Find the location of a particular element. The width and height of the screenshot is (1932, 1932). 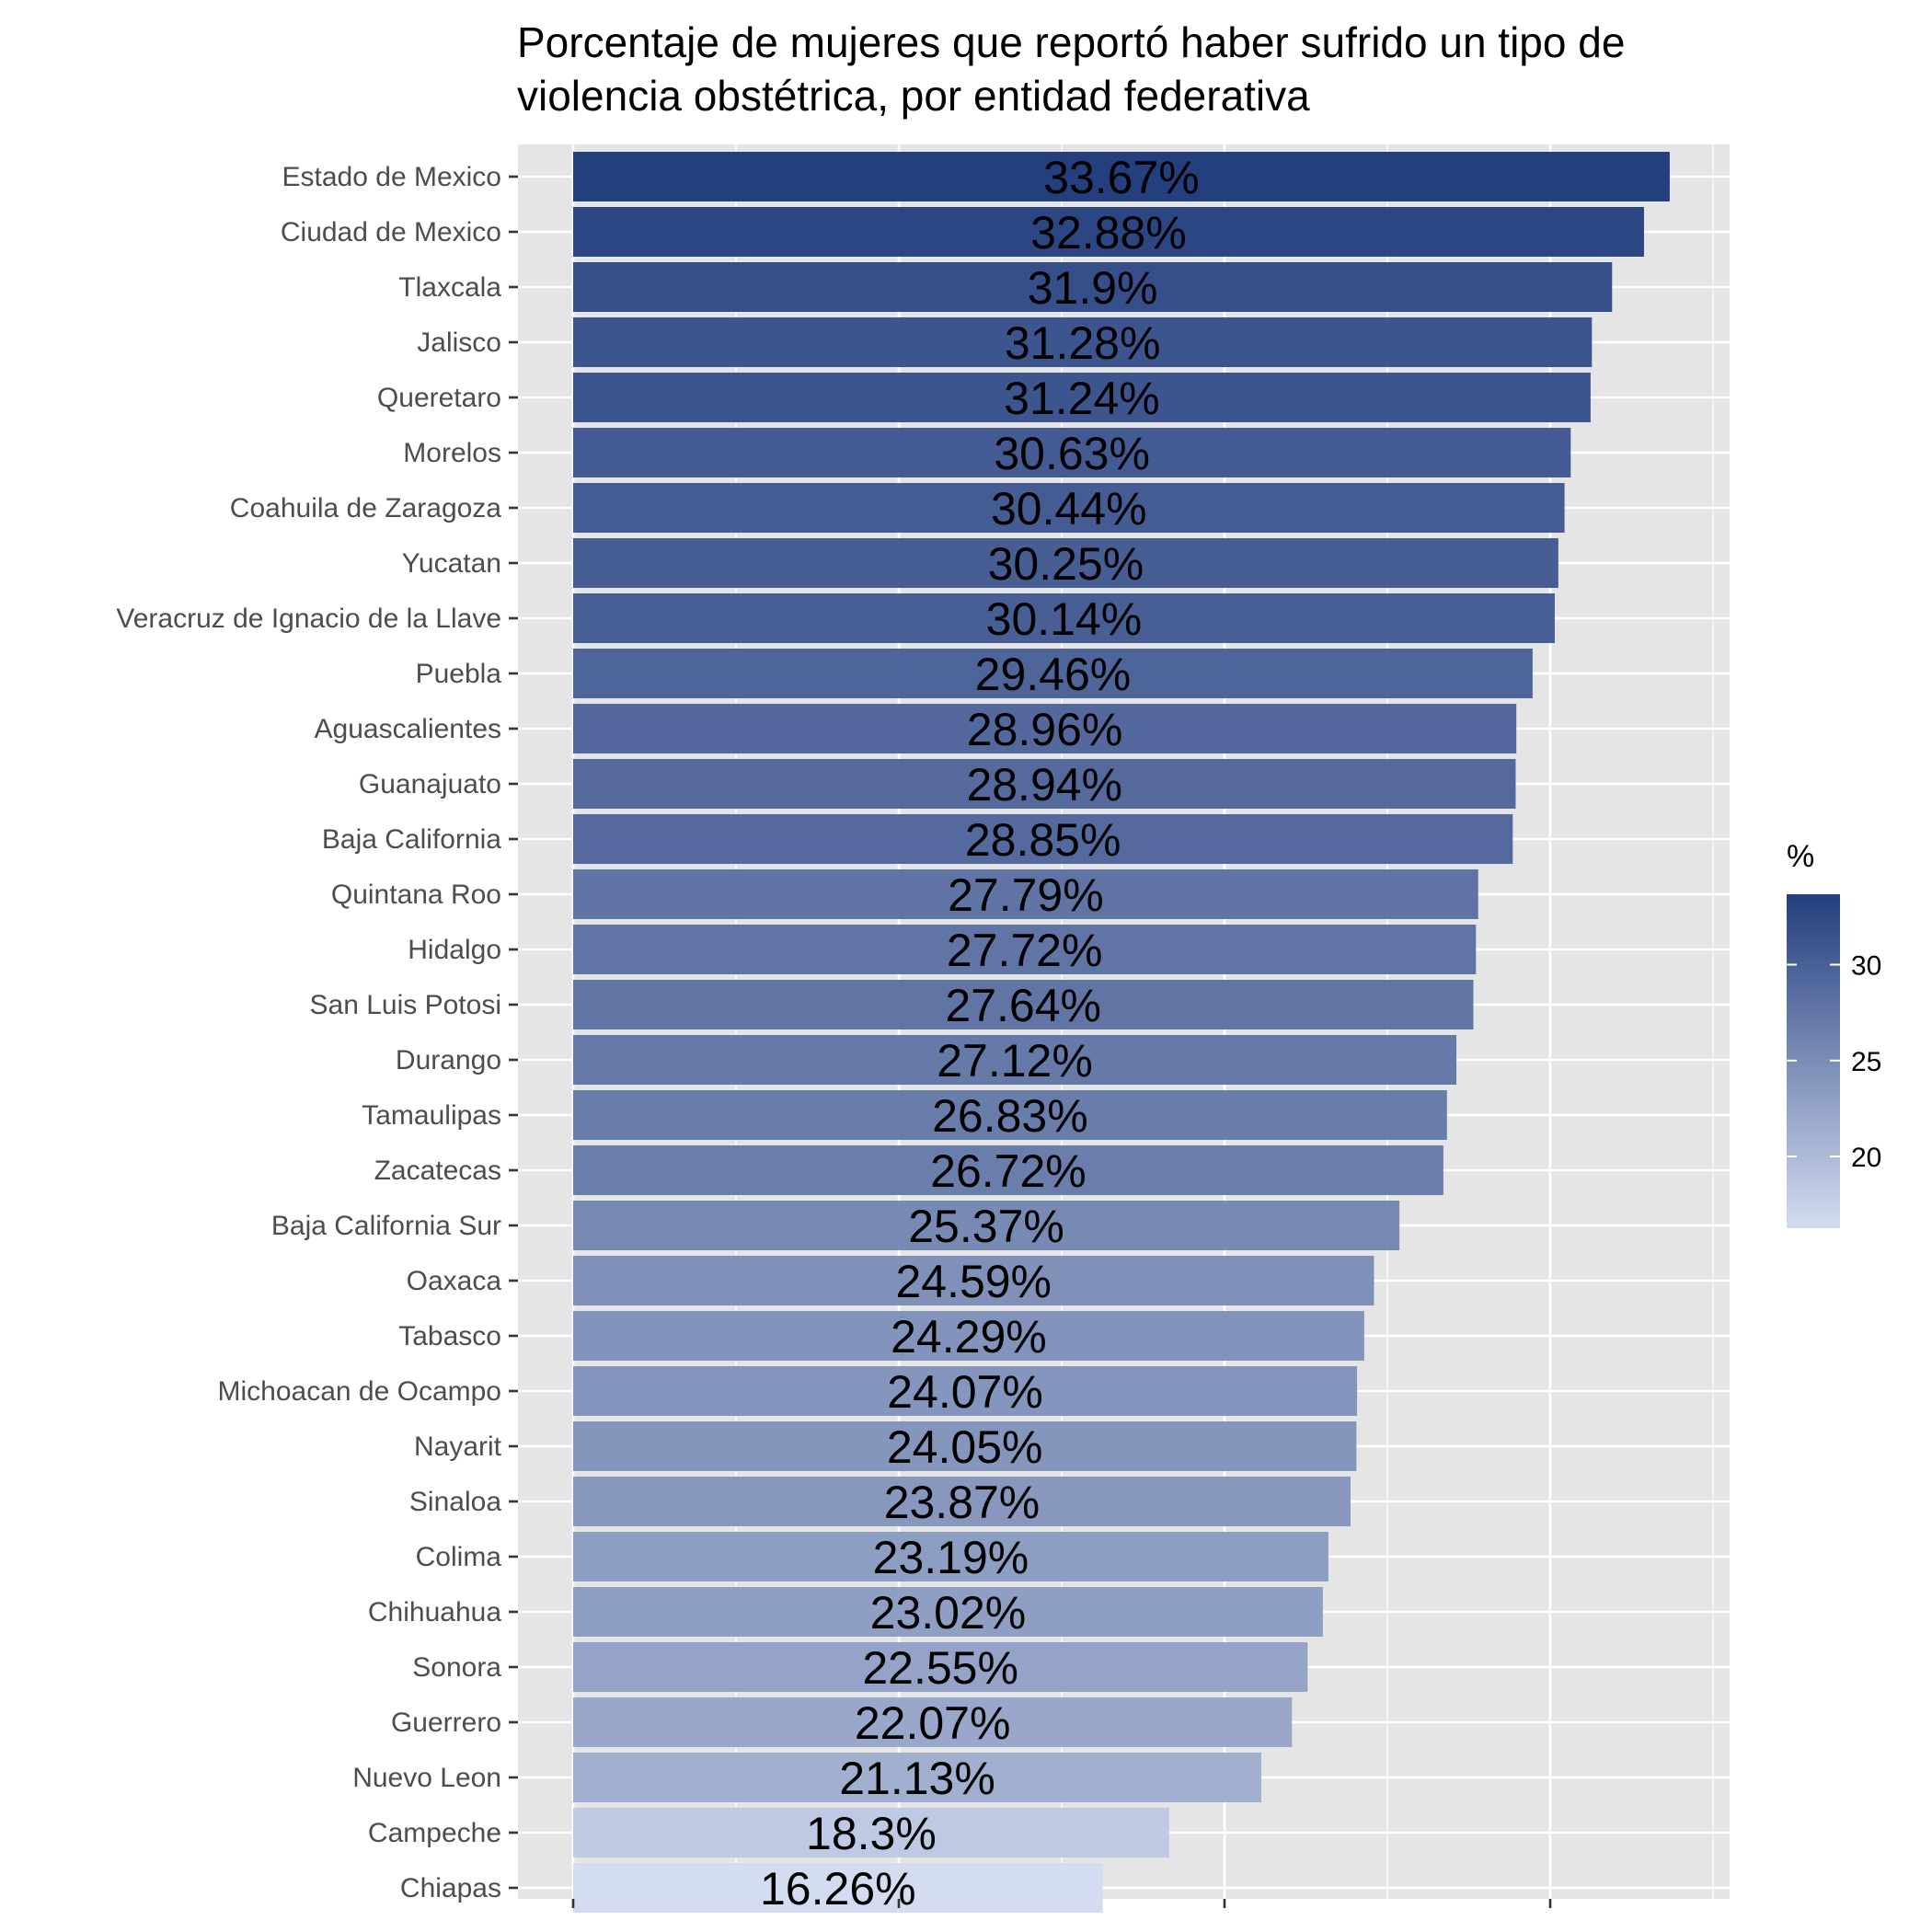

bar-value-label: 24.07% is located at coordinates (965, 1392).